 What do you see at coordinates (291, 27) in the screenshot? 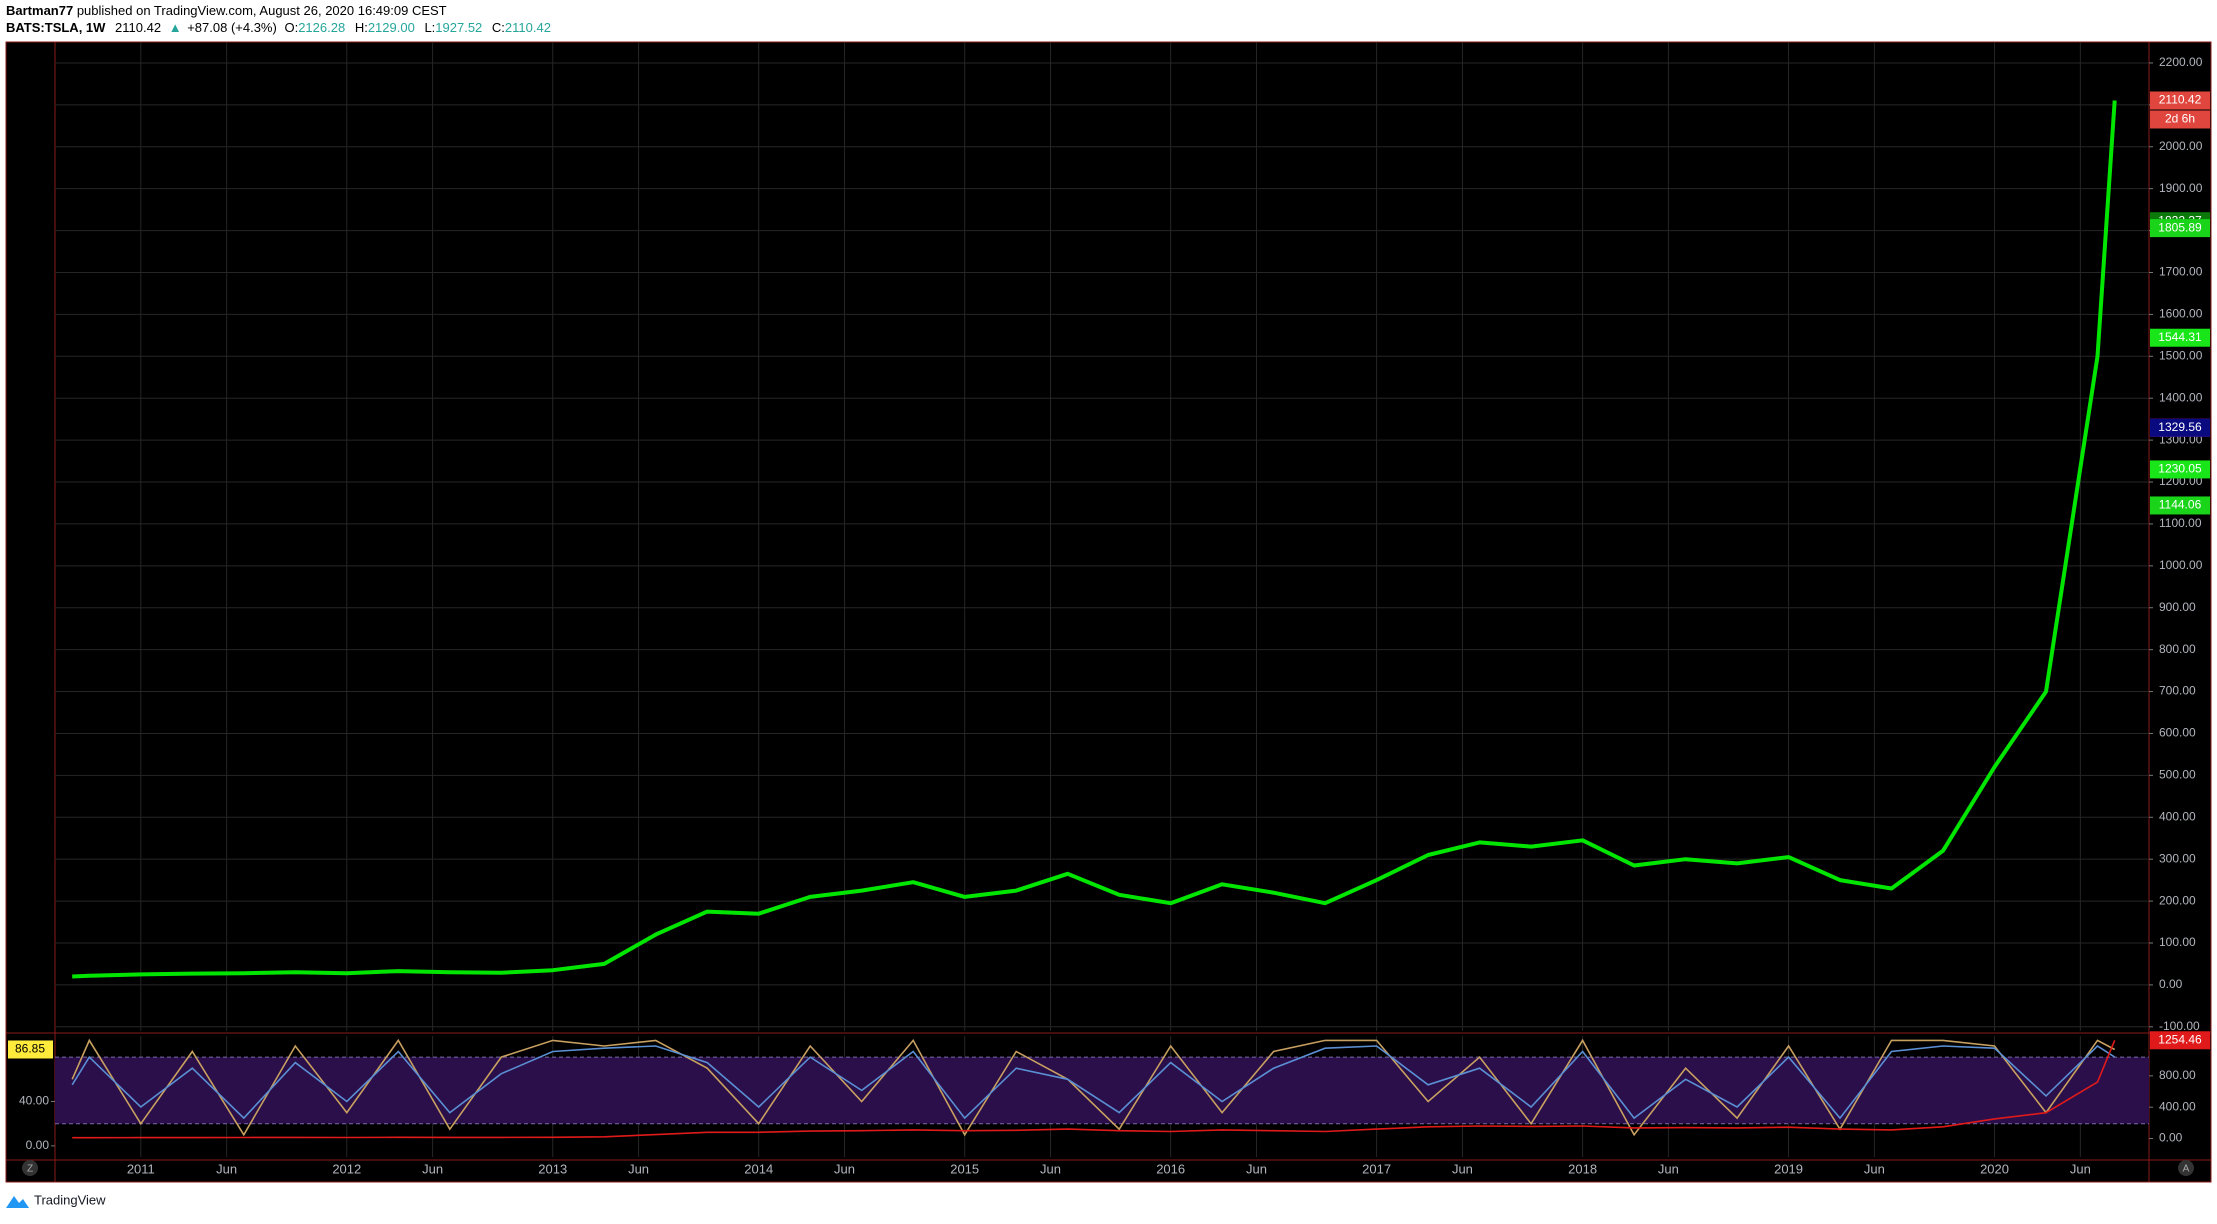
I see `ohlc-key: O:` at bounding box center [291, 27].